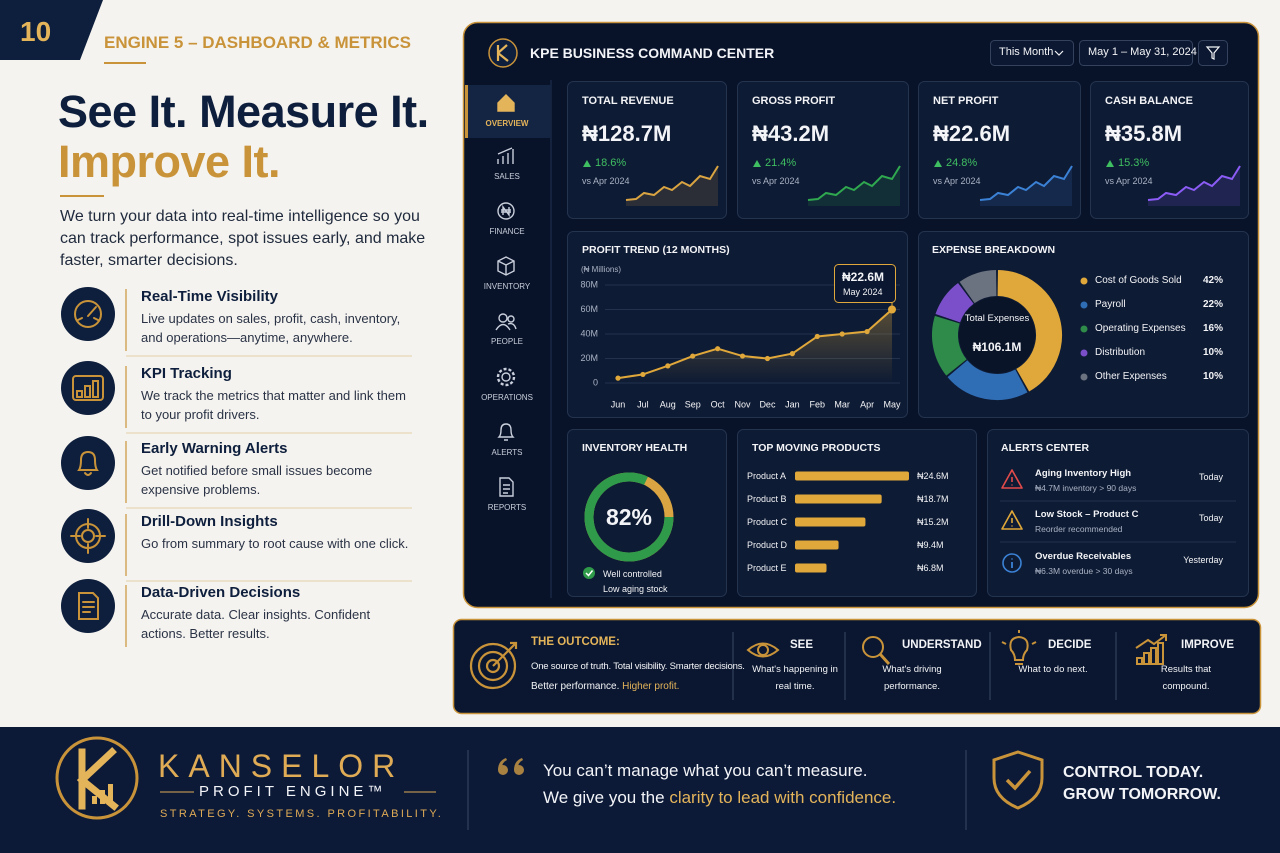  Describe the element at coordinates (628, 101) in the screenshot. I see `kpi-label: TOTAL REVENUE` at that location.